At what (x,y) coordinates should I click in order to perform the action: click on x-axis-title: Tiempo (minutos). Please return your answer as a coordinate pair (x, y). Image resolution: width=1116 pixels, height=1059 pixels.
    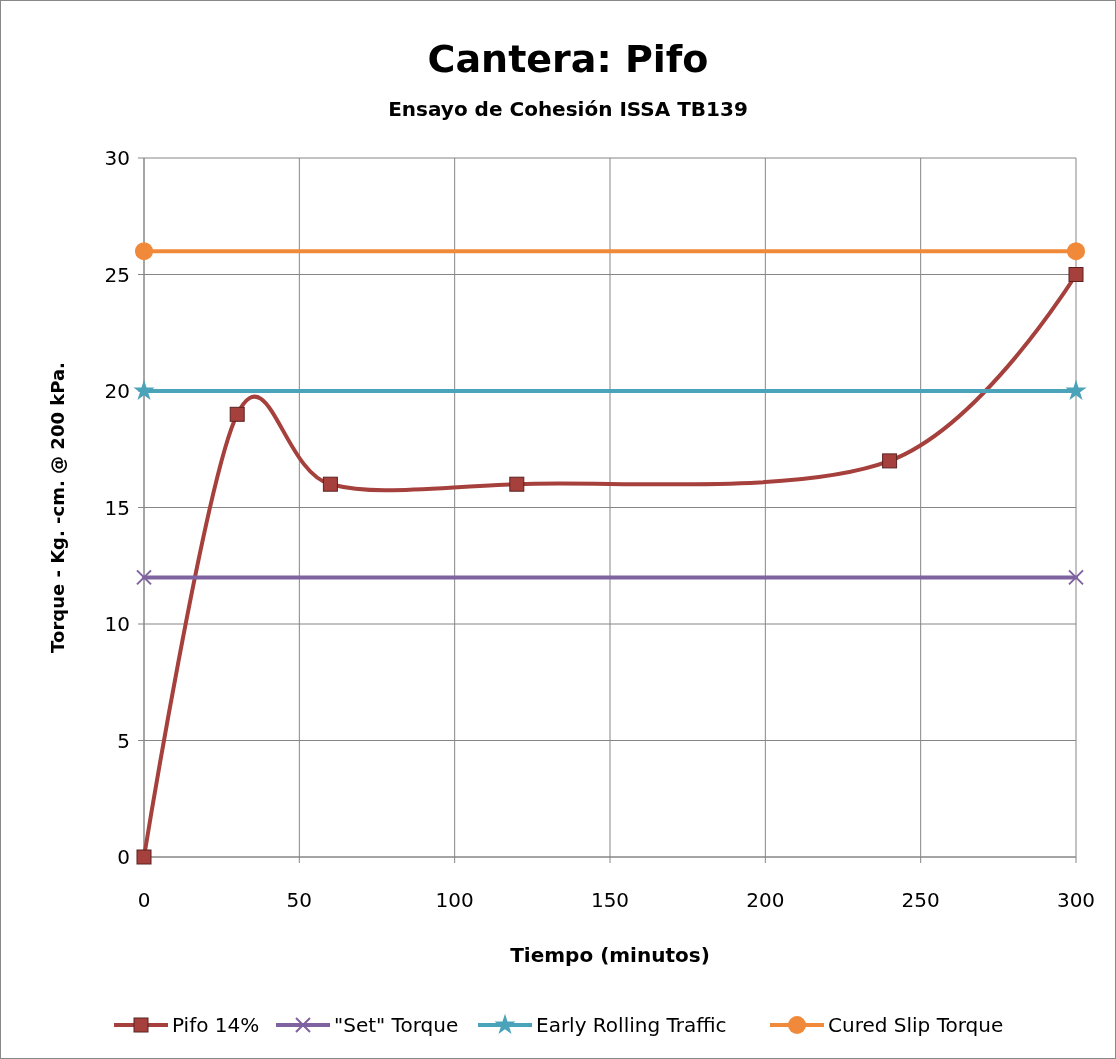
    Looking at the image, I should click on (610, 955).